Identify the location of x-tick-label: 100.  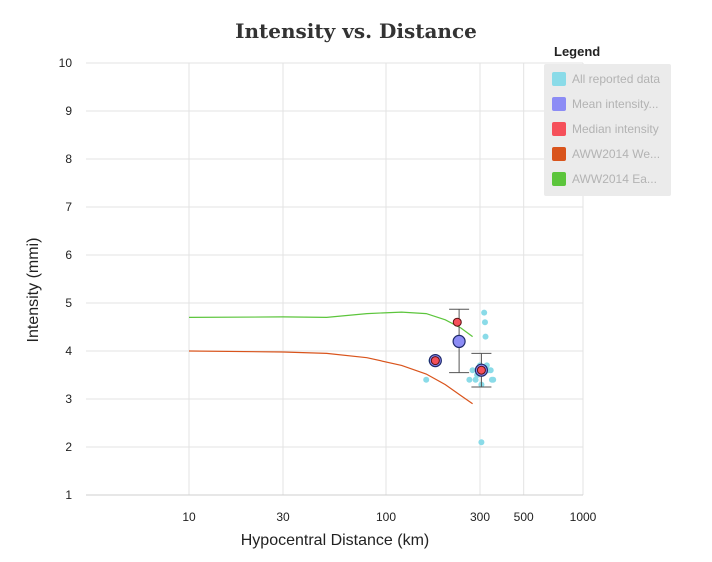
(386, 517).